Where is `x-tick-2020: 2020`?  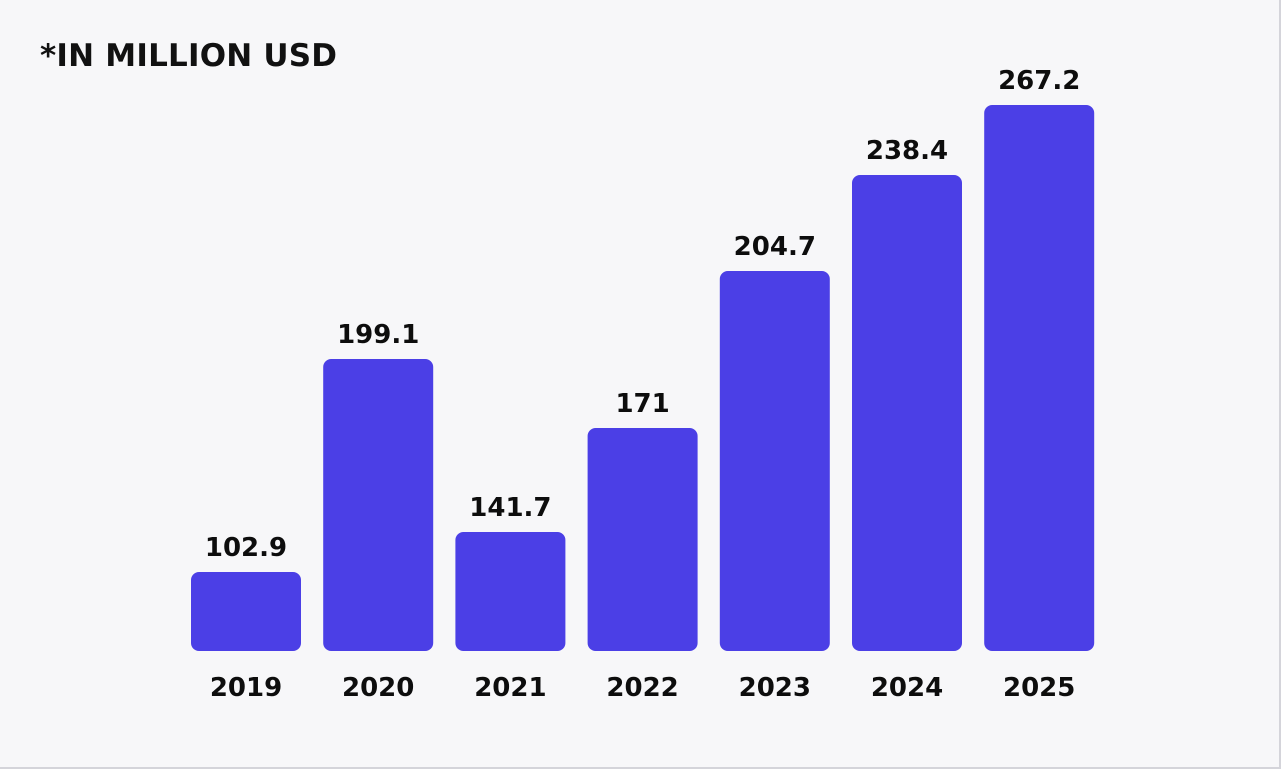
x-tick-2020: 2020 is located at coordinates (378, 688).